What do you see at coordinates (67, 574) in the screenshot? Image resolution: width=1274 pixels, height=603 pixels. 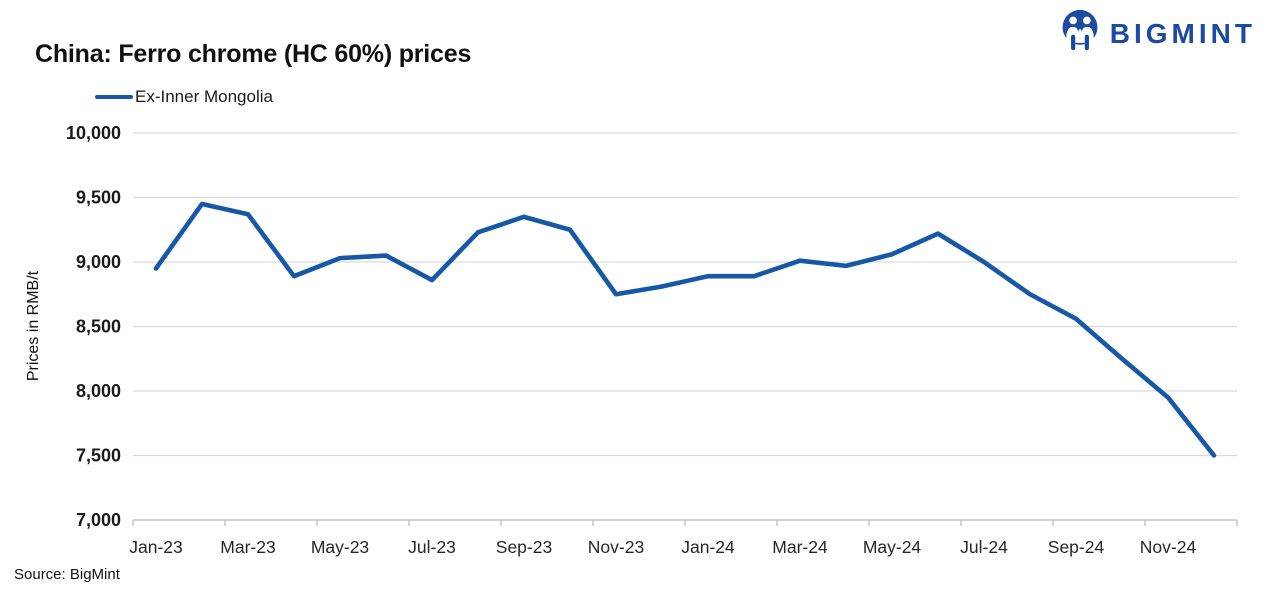 I see `source-note: Source: BigMint` at bounding box center [67, 574].